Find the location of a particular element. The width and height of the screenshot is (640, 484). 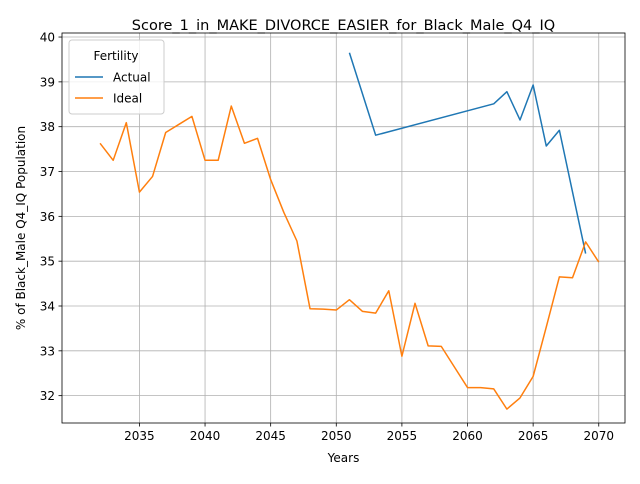

x-tick-label: 2035 is located at coordinates (139, 436).